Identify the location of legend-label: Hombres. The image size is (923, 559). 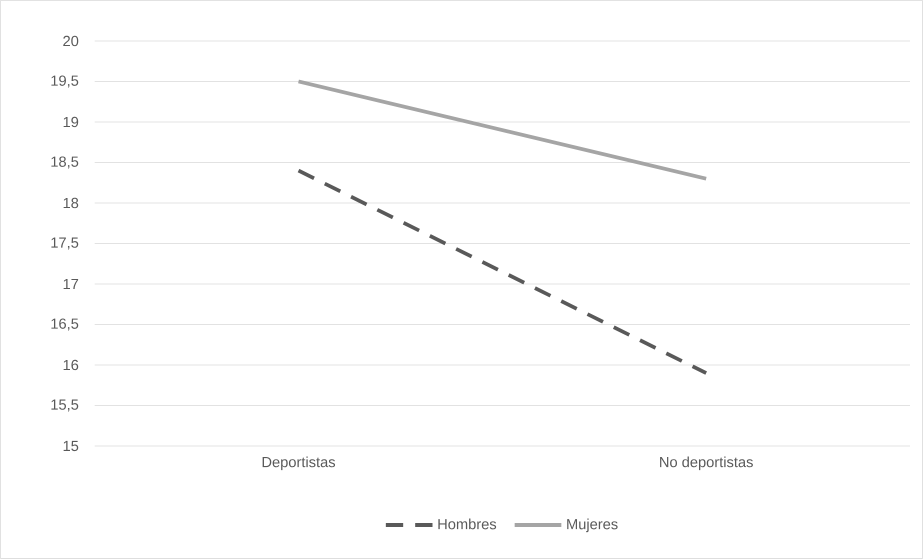
(467, 524).